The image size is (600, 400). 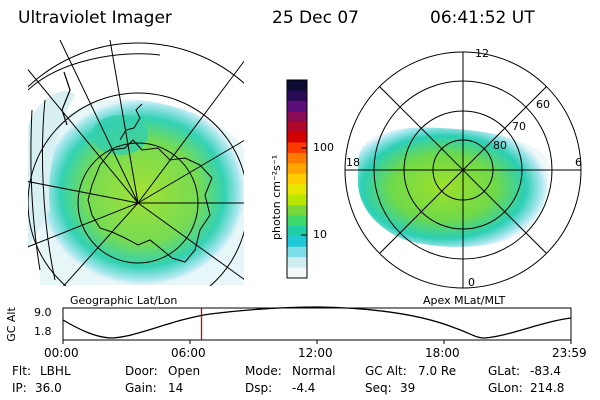 I want to click on mlat-label-70: 70, so click(x=519, y=126).